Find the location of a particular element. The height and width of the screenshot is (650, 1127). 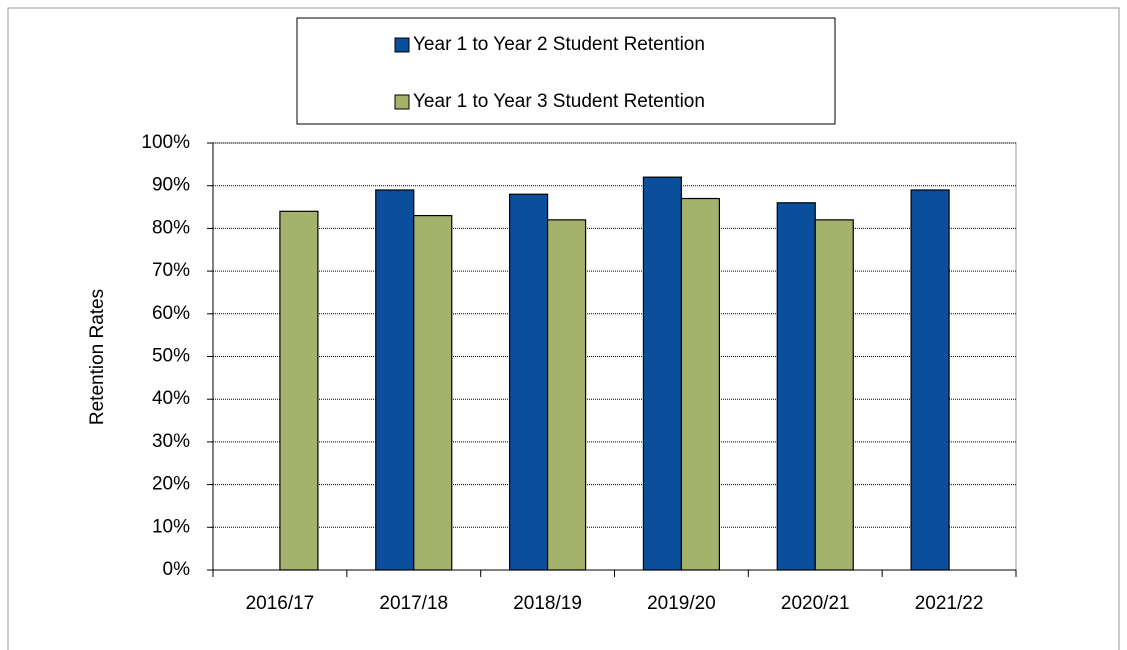

x-tick-label: 2017/18 is located at coordinates (413, 603).